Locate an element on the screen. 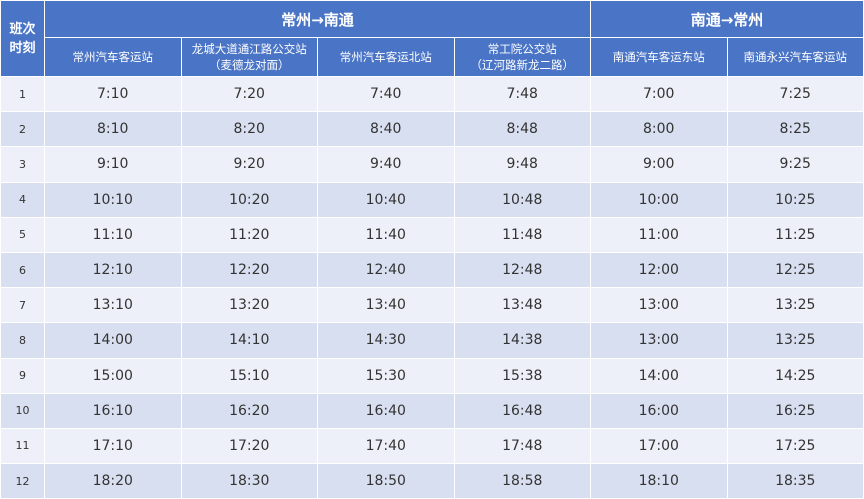 This screenshot has height=499, width=864. departure-time: 9:20 is located at coordinates (249, 164).